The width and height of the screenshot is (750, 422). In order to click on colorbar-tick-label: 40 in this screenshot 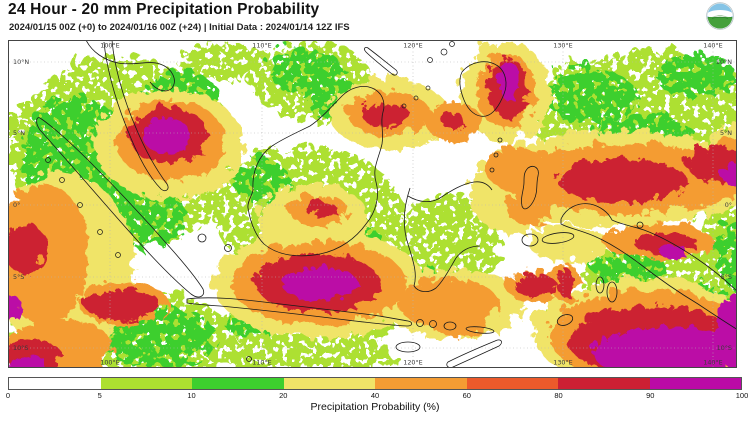, I will do `click(375, 395)`.